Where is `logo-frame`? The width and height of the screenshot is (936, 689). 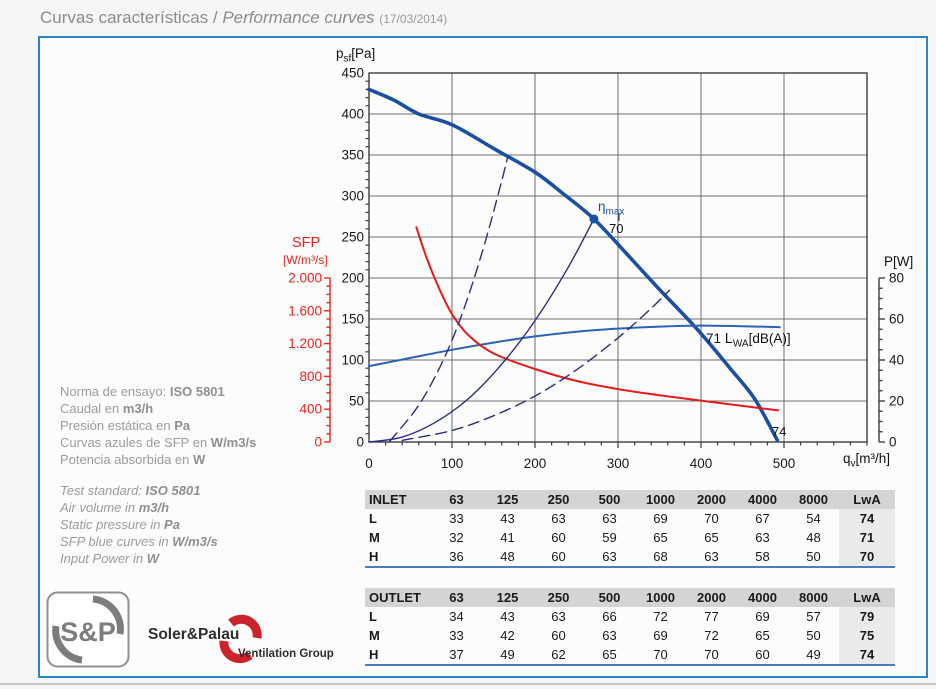
logo-frame is located at coordinates (88, 629).